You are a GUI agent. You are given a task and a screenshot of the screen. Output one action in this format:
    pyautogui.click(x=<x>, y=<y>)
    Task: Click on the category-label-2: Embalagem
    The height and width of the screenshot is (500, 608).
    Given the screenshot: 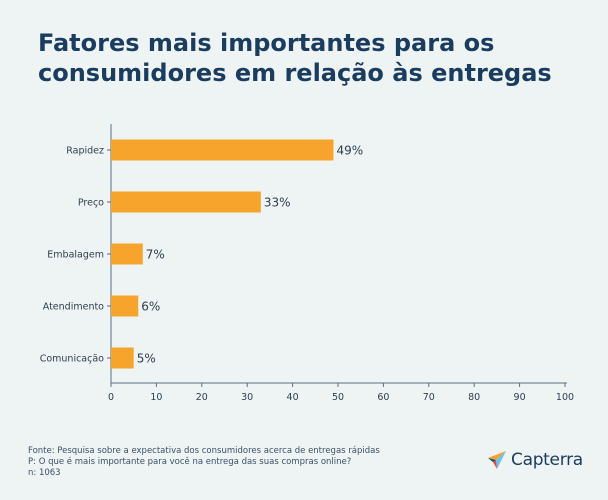 What is the action you would take?
    pyautogui.click(x=75, y=255)
    